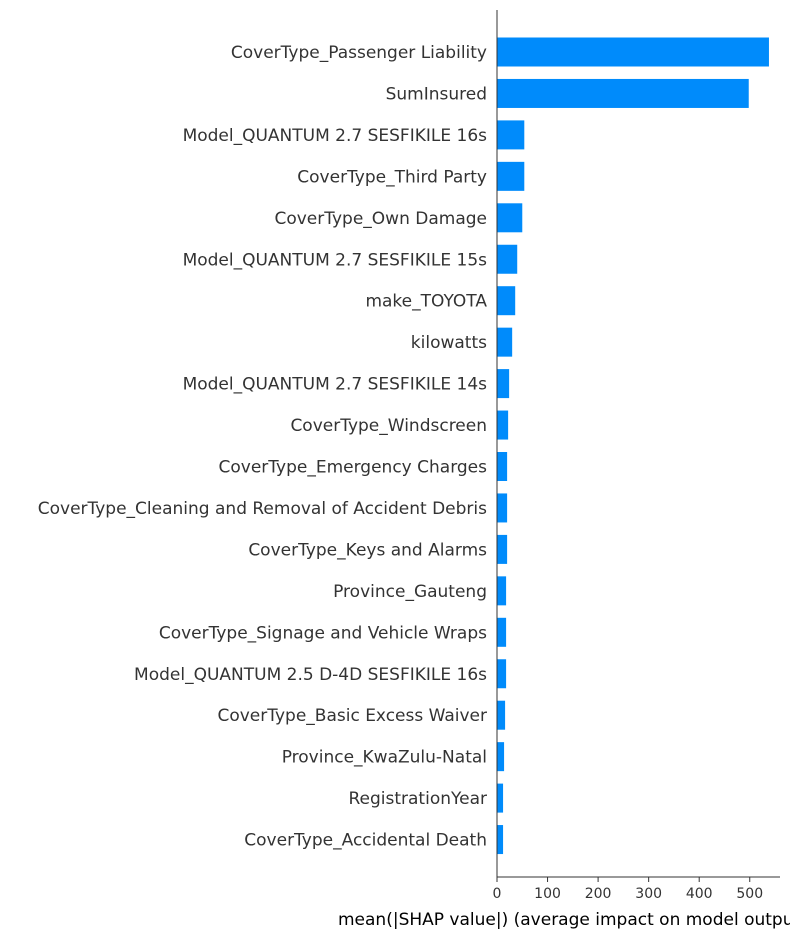 This screenshot has width=790, height=940. I want to click on x-tick-label: 500, so click(749, 894).